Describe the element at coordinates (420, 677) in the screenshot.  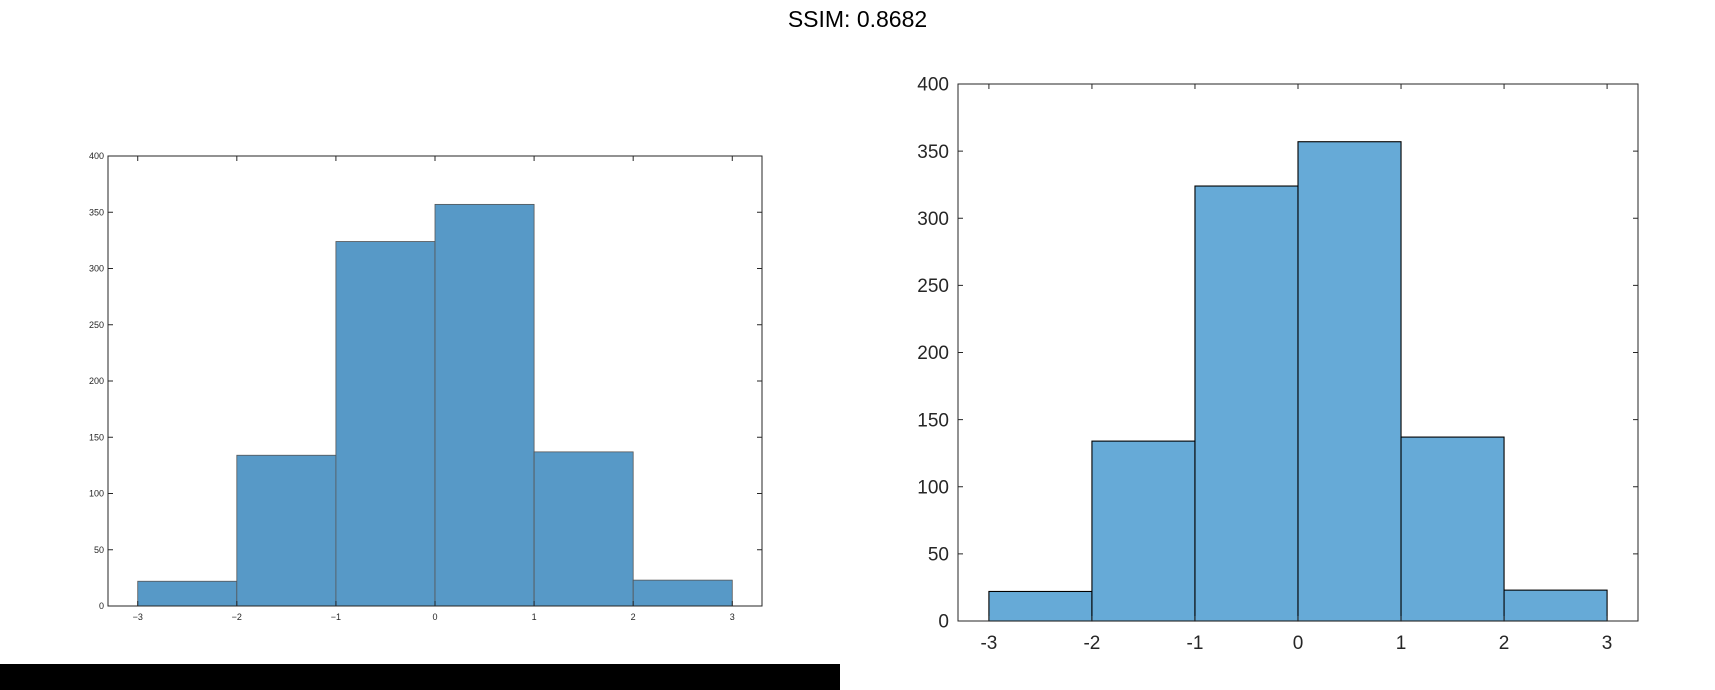
I see `black-bar` at that location.